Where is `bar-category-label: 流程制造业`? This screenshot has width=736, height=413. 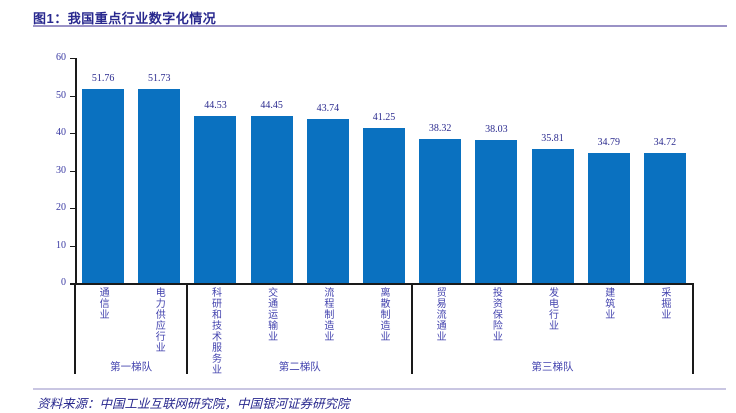
bar-category-label: 流程制造业 is located at coordinates (327, 314).